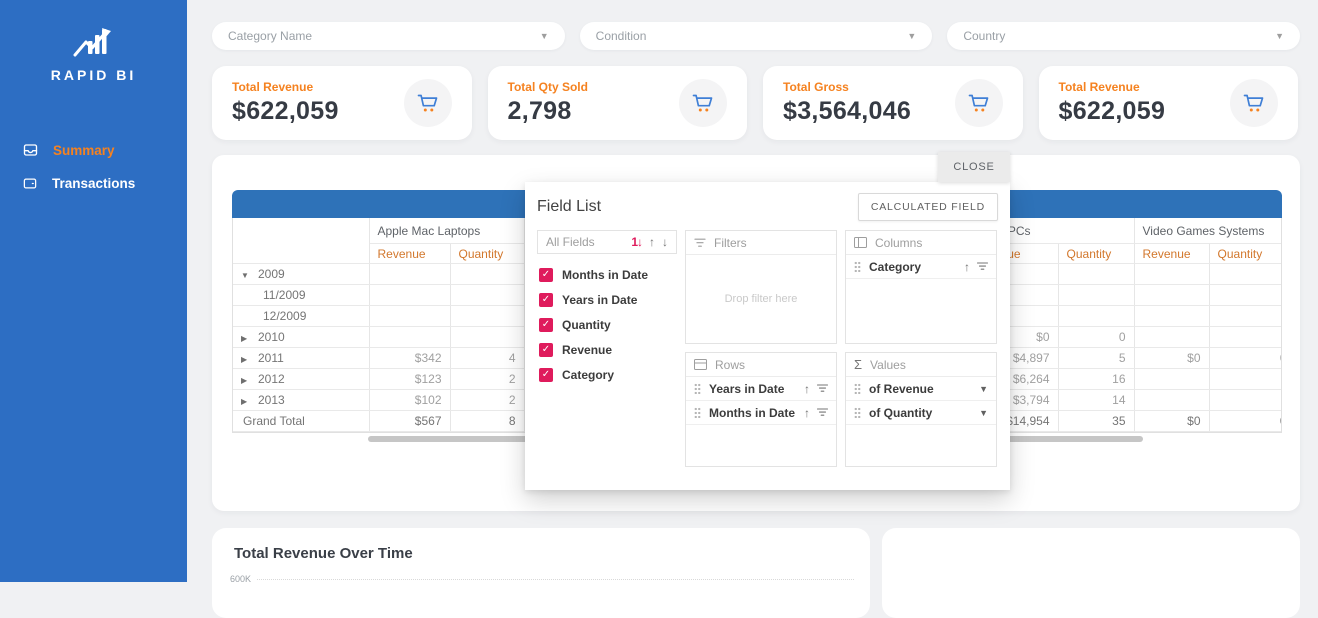 Image resolution: width=1318 pixels, height=618 pixels. What do you see at coordinates (323, 553) in the screenshot?
I see `chart-title: Total Revenue Over Time` at bounding box center [323, 553].